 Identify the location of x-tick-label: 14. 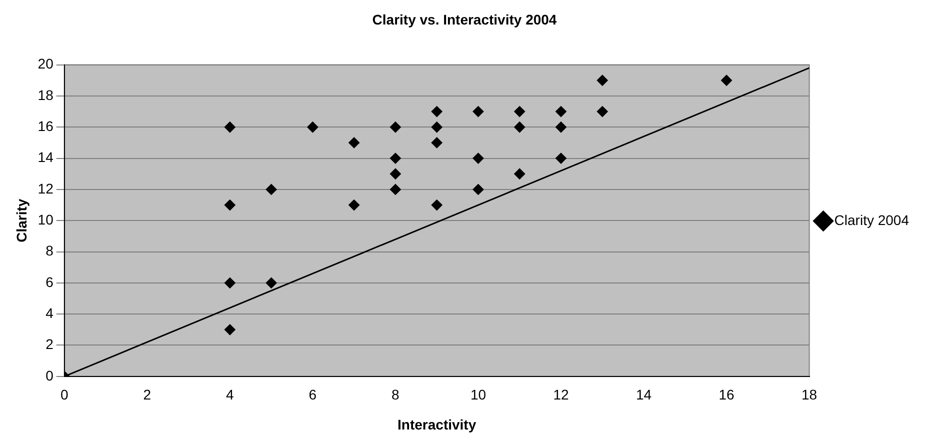
(644, 394).